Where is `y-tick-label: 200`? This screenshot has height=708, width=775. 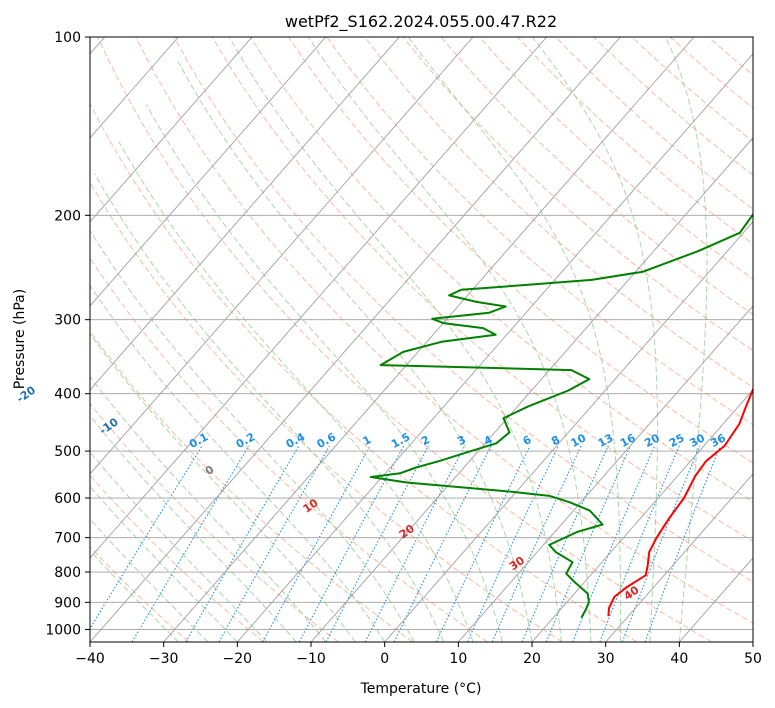 y-tick-label: 200 is located at coordinates (67, 216).